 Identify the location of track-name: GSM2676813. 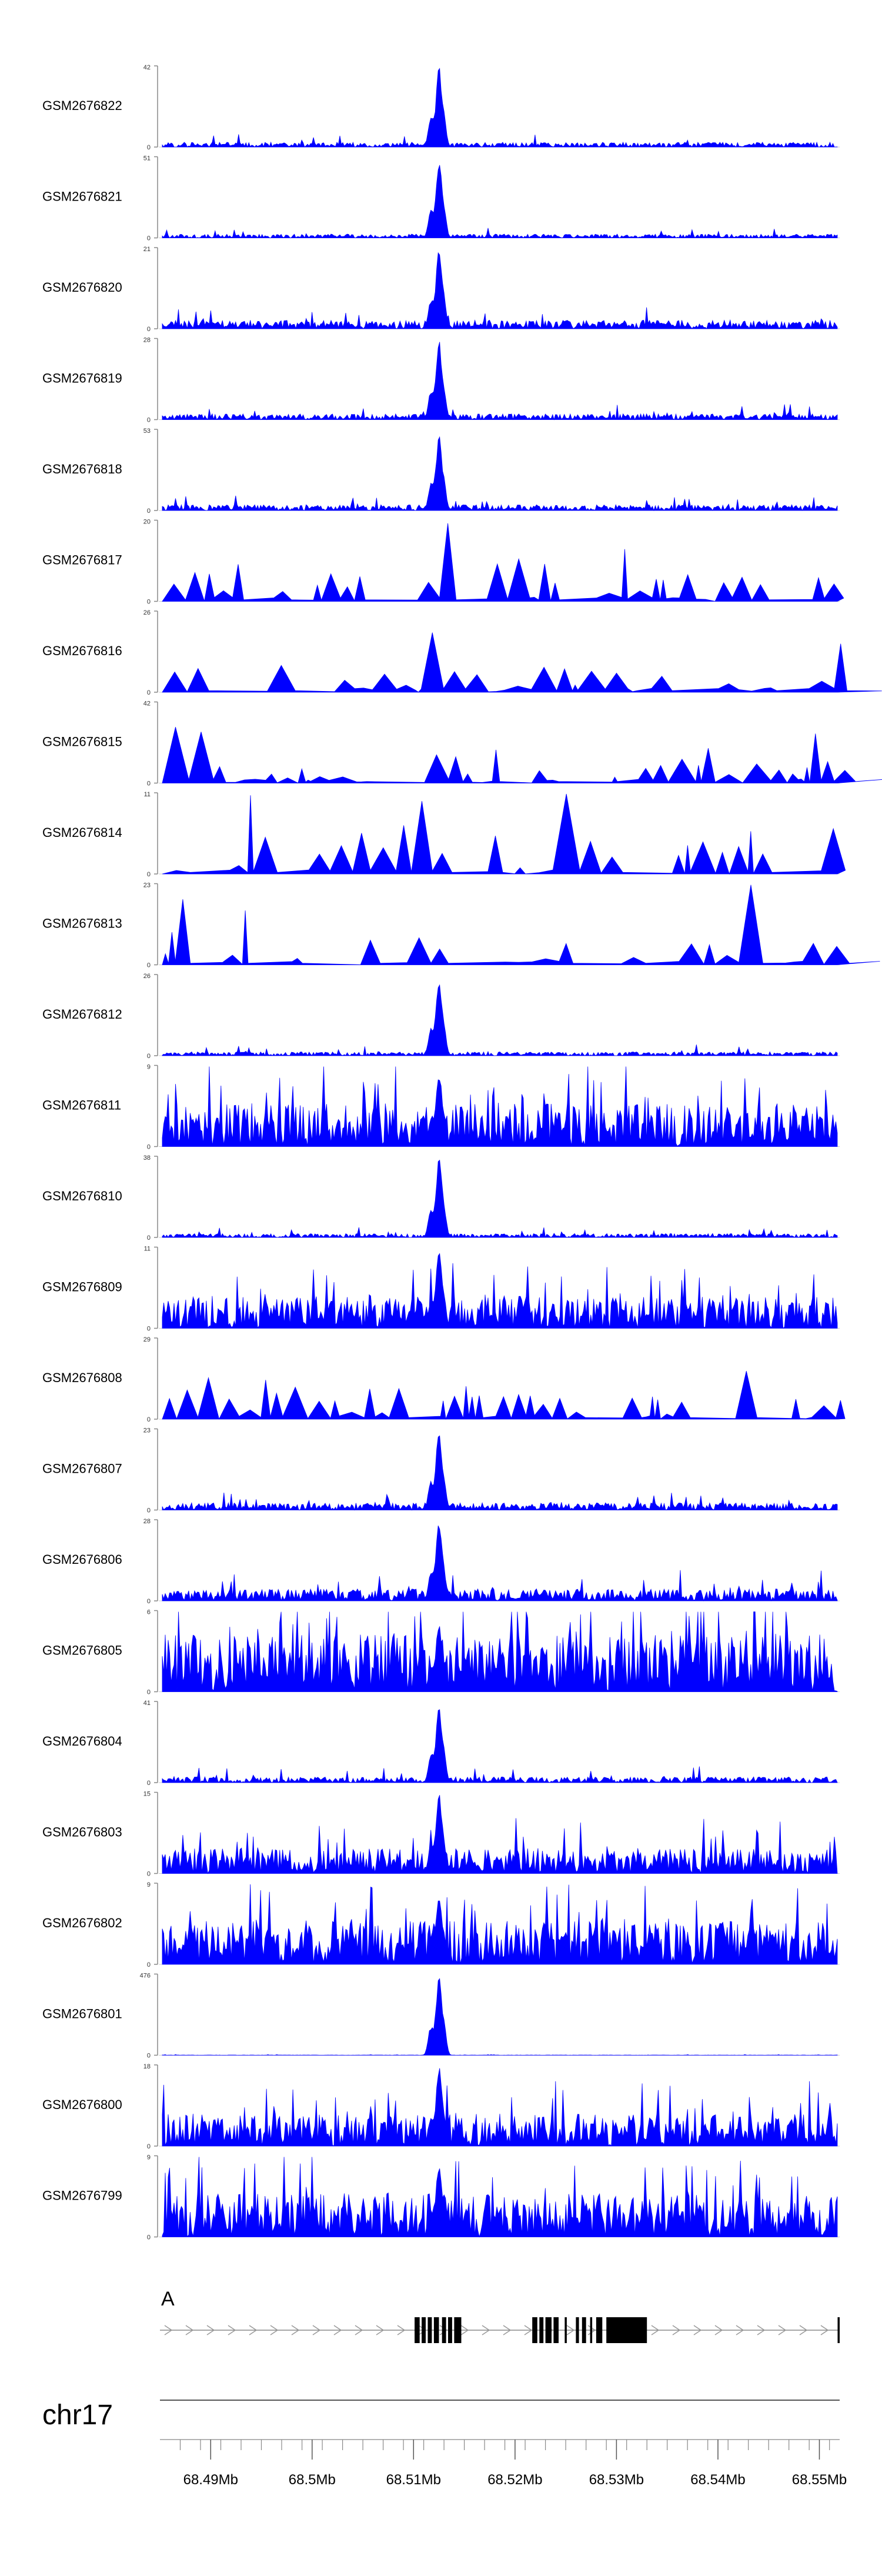
(82, 923).